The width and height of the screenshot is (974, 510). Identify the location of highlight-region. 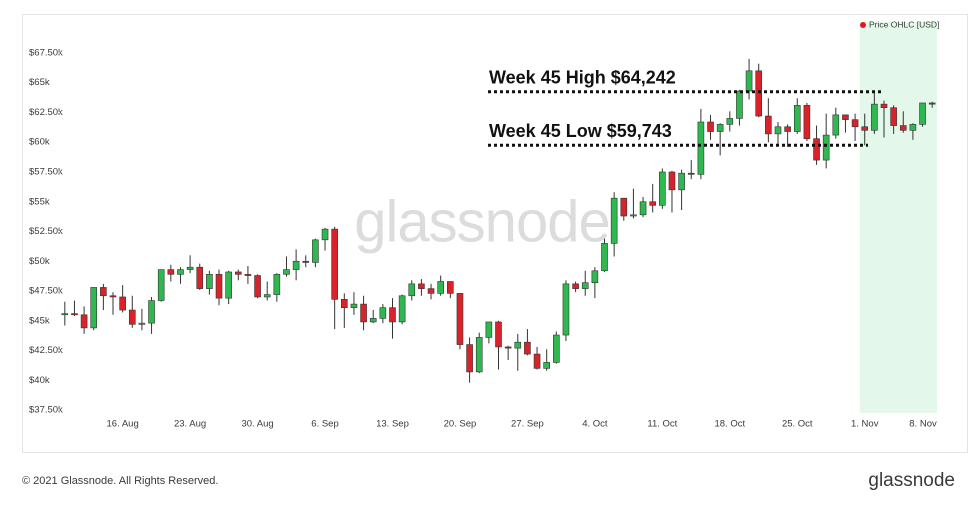
(898, 217).